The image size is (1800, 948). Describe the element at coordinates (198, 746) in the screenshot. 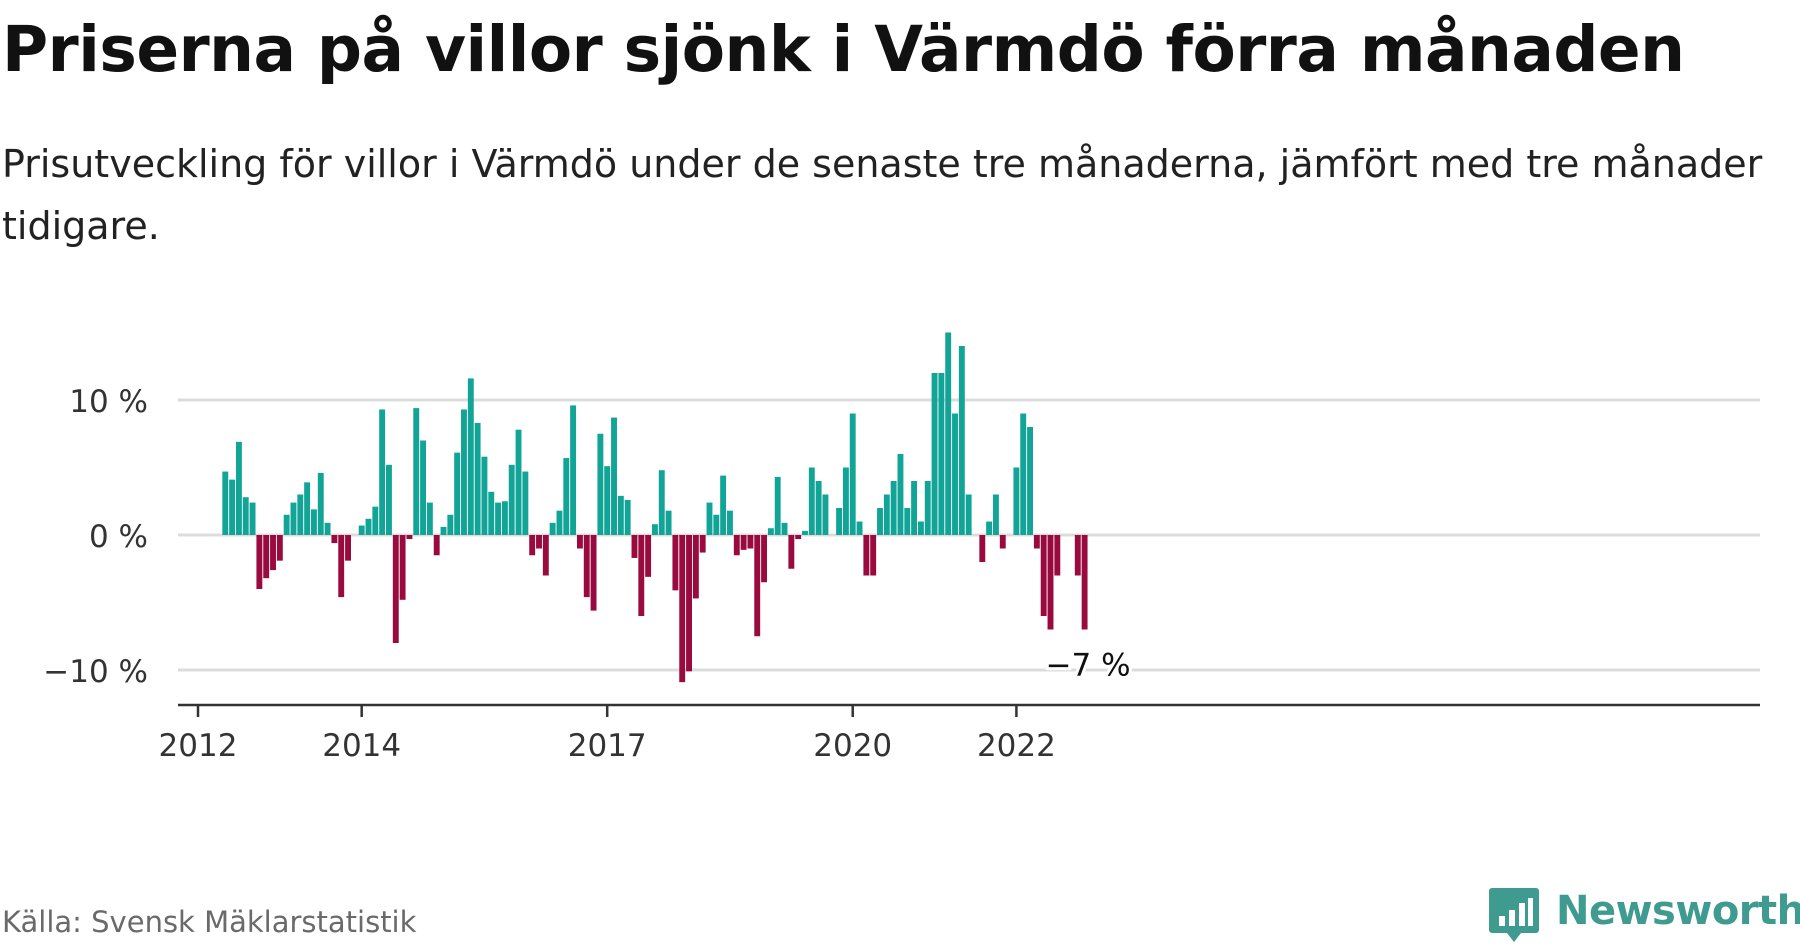

I see `x-tick-label: 2012` at that location.